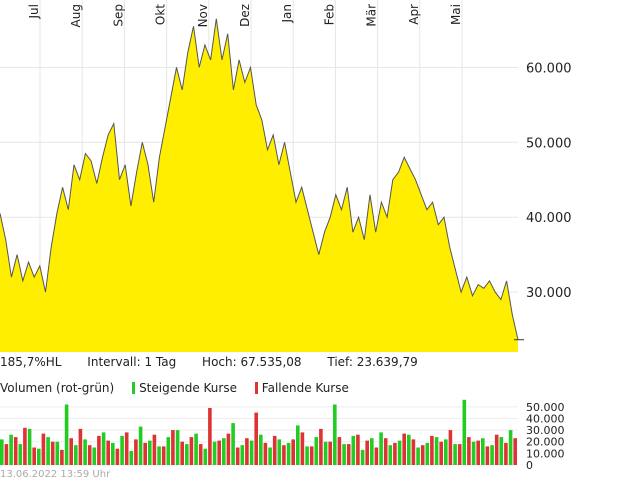 The image size is (620, 483). Describe the element at coordinates (134, 388) in the screenshot. I see `up-swatch` at that location.